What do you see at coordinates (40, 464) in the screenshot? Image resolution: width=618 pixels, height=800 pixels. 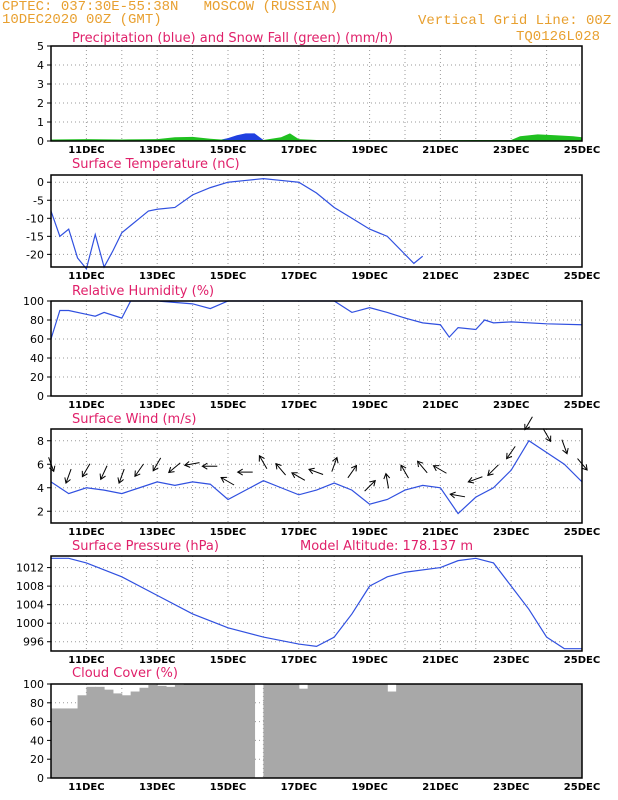 I see `y-tick-label: 6` at bounding box center [40, 464].